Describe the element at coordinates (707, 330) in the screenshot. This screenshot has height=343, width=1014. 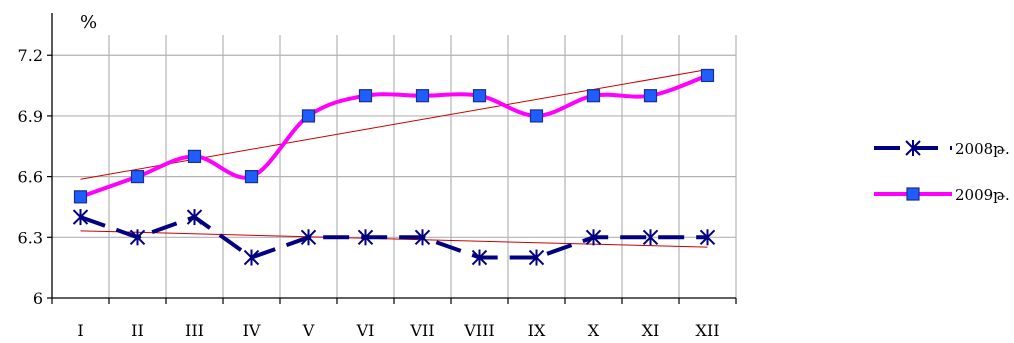
I see `x-tick-label: XII` at that location.